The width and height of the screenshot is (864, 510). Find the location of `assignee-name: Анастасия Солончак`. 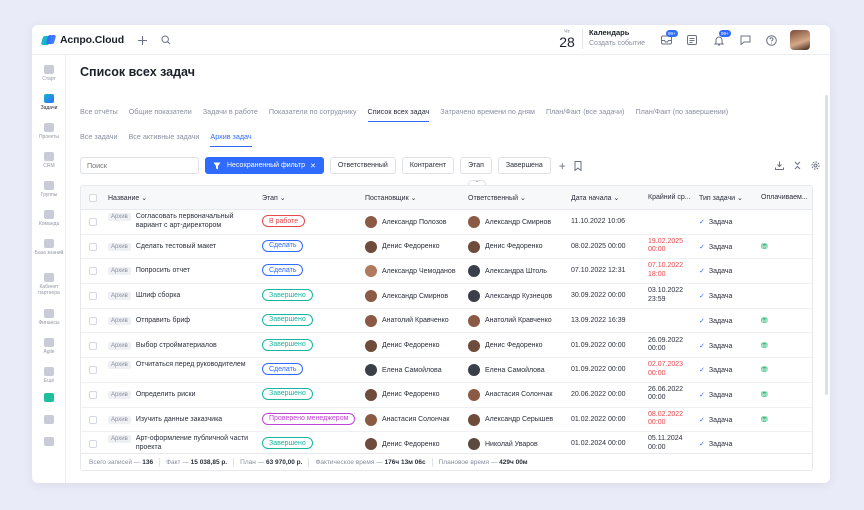

assignee-name: Анастасия Солончак is located at coordinates (519, 395).